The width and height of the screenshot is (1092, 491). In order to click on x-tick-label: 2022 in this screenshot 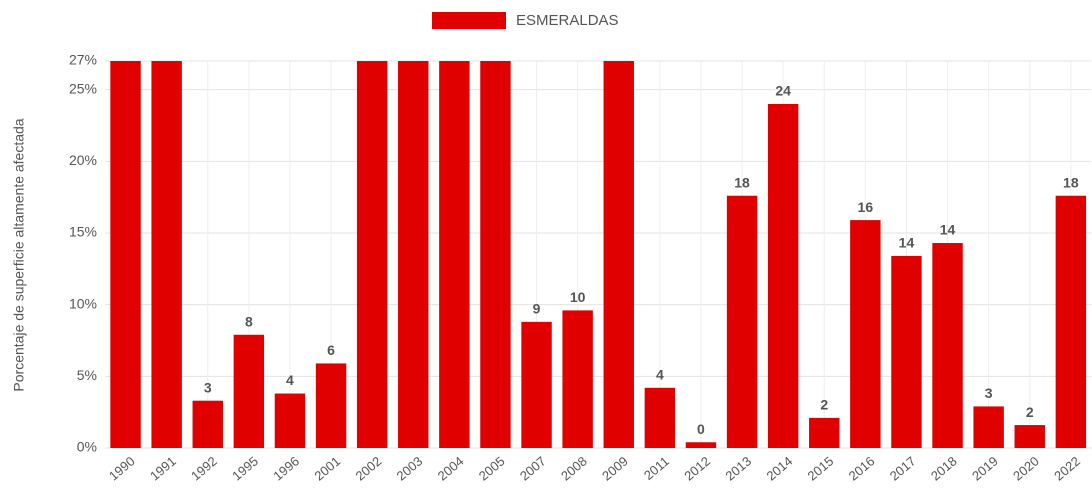, I will do `click(1067, 468)`.